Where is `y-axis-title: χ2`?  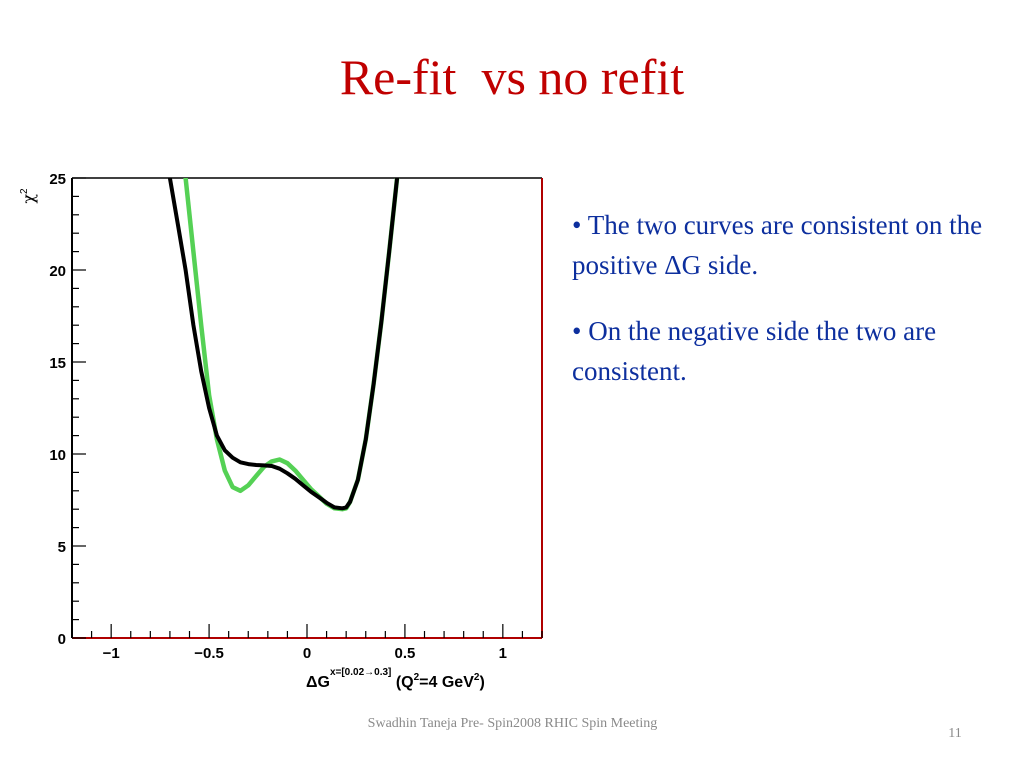
y-axis-title: χ2 is located at coordinates (28, 196).